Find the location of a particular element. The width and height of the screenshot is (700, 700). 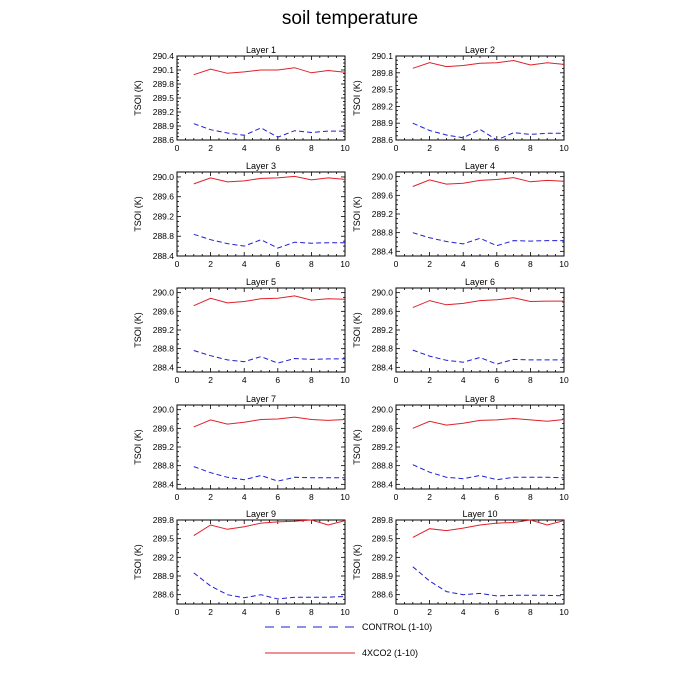

panel-title: Layer 4 is located at coordinates (480, 166).